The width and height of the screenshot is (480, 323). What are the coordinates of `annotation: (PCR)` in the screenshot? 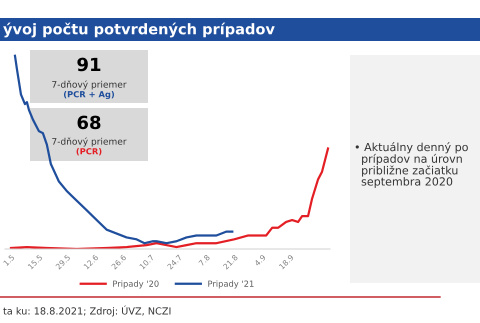 It's located at (89, 152).